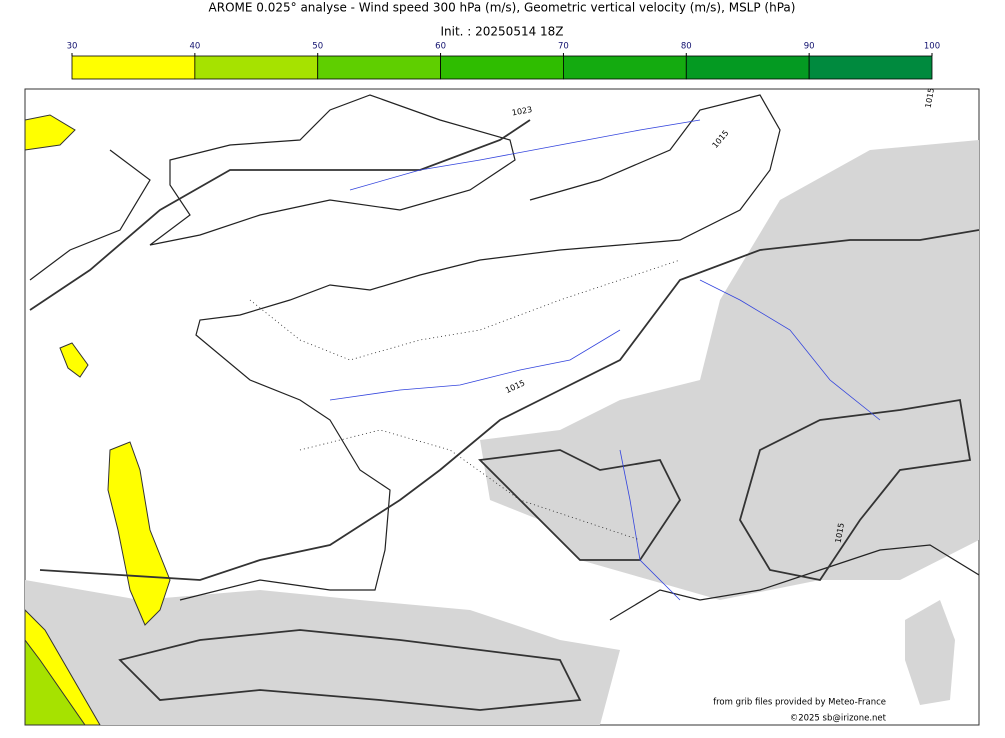 Image resolution: width=1005 pixels, height=738 pixels. I want to click on colorbar-tick-label: 40, so click(194, 47).